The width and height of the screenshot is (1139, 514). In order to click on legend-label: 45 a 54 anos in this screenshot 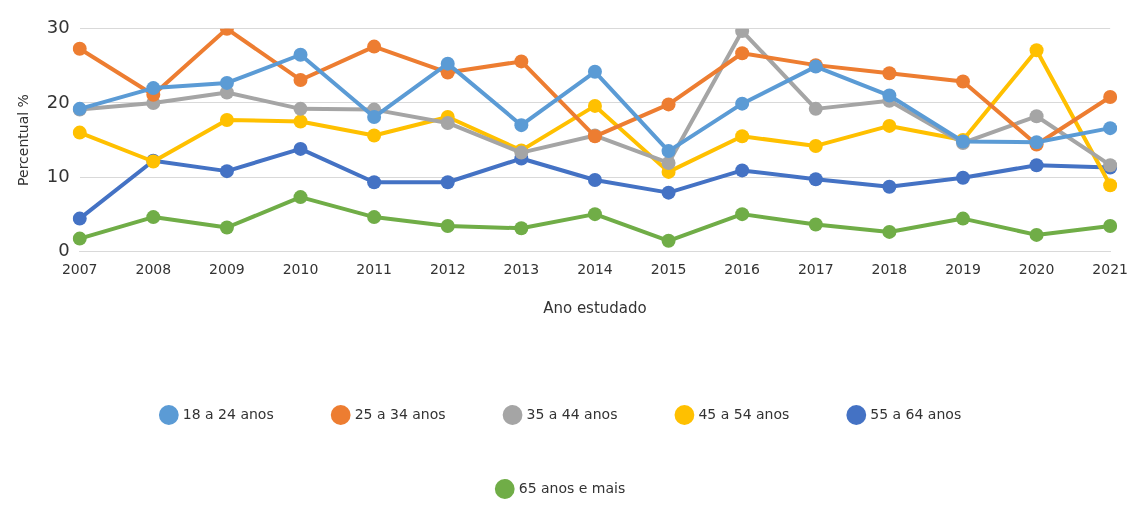, I will do `click(744, 413)`.